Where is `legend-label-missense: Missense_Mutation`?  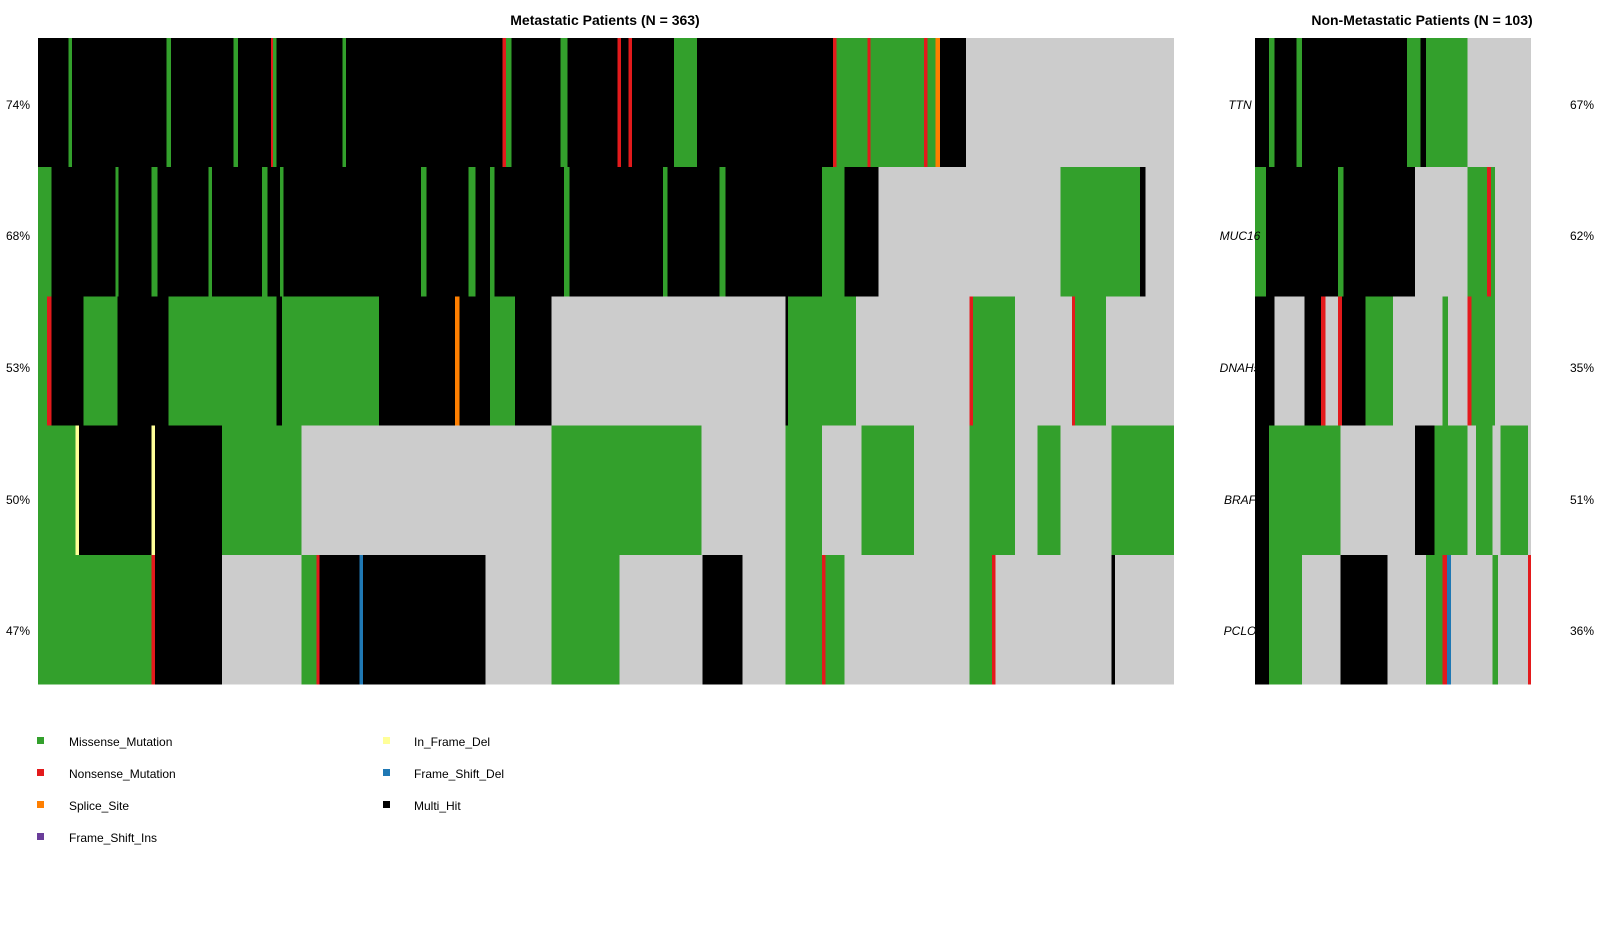 legend-label-missense: Missense_Mutation is located at coordinates (120, 742).